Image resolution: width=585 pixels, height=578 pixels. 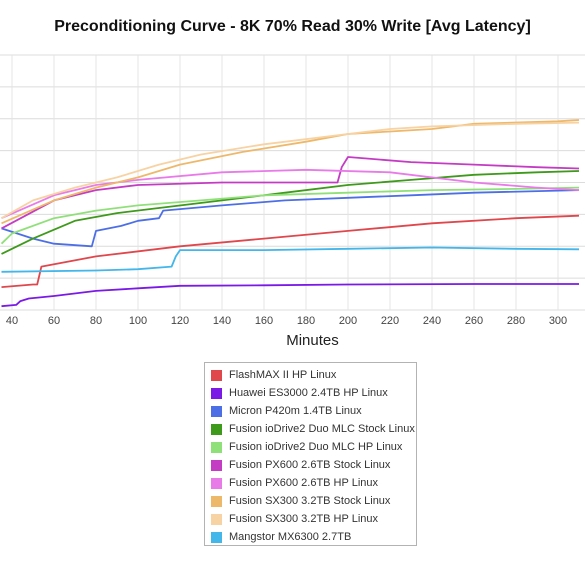 I want to click on legend-label: Fusion SX300 3.2TB Stock Linux, so click(x=310, y=501).